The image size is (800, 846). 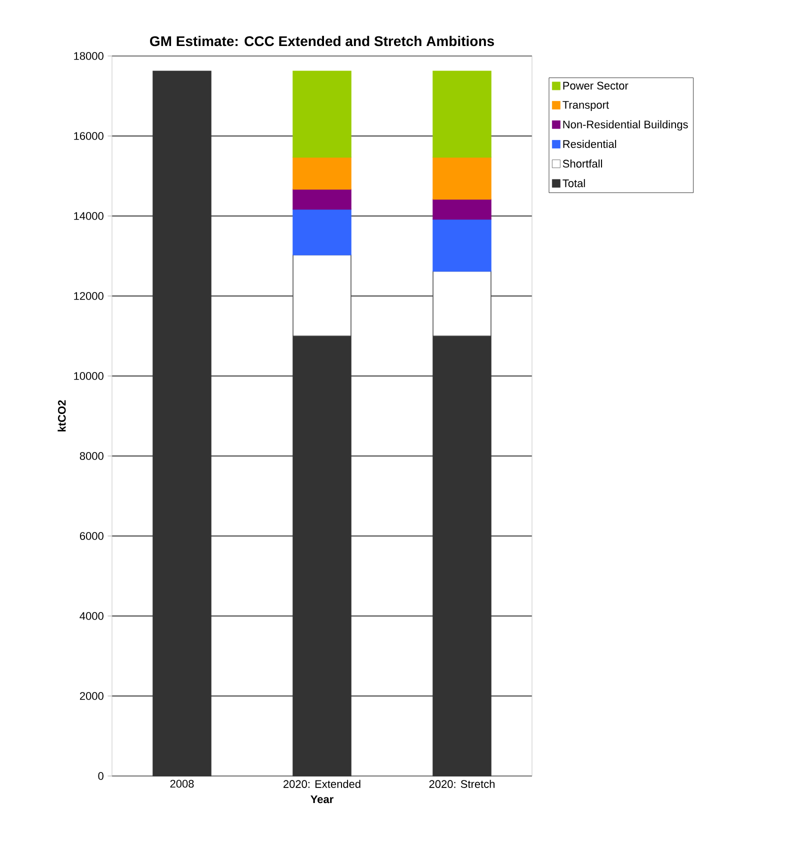 What do you see at coordinates (92, 536) in the screenshot?
I see `y-tick-label: 6000` at bounding box center [92, 536].